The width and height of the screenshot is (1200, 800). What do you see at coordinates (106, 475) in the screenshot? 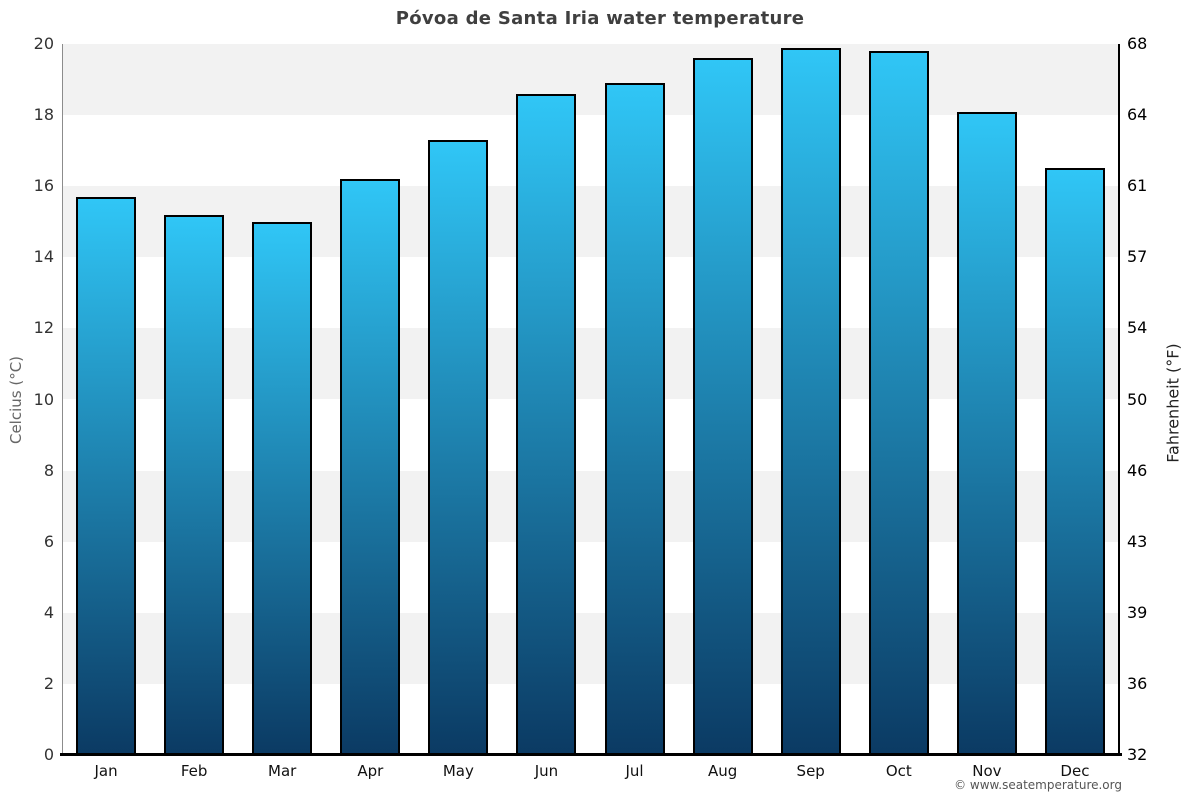
I see `bar-jan` at bounding box center [106, 475].